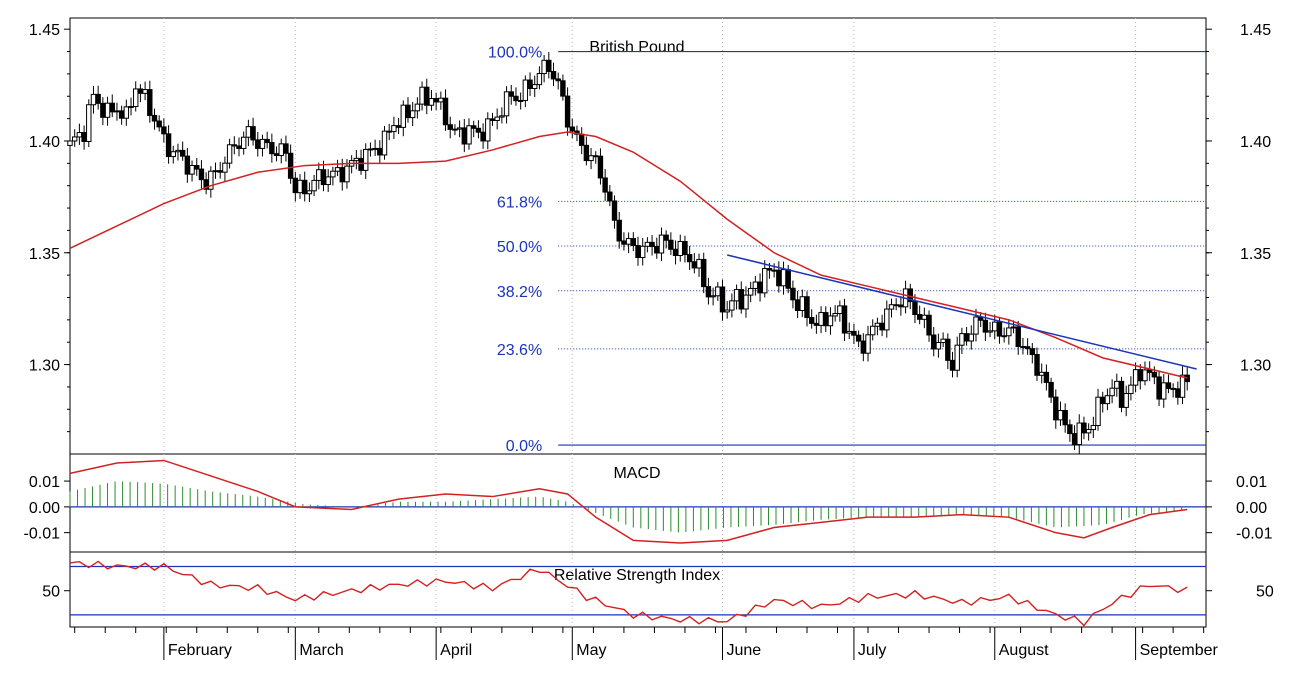 Image resolution: width=1298 pixels, height=680 pixels. Describe the element at coordinates (638, 503) in the screenshot. I see `macd-panel: MACD` at that location.